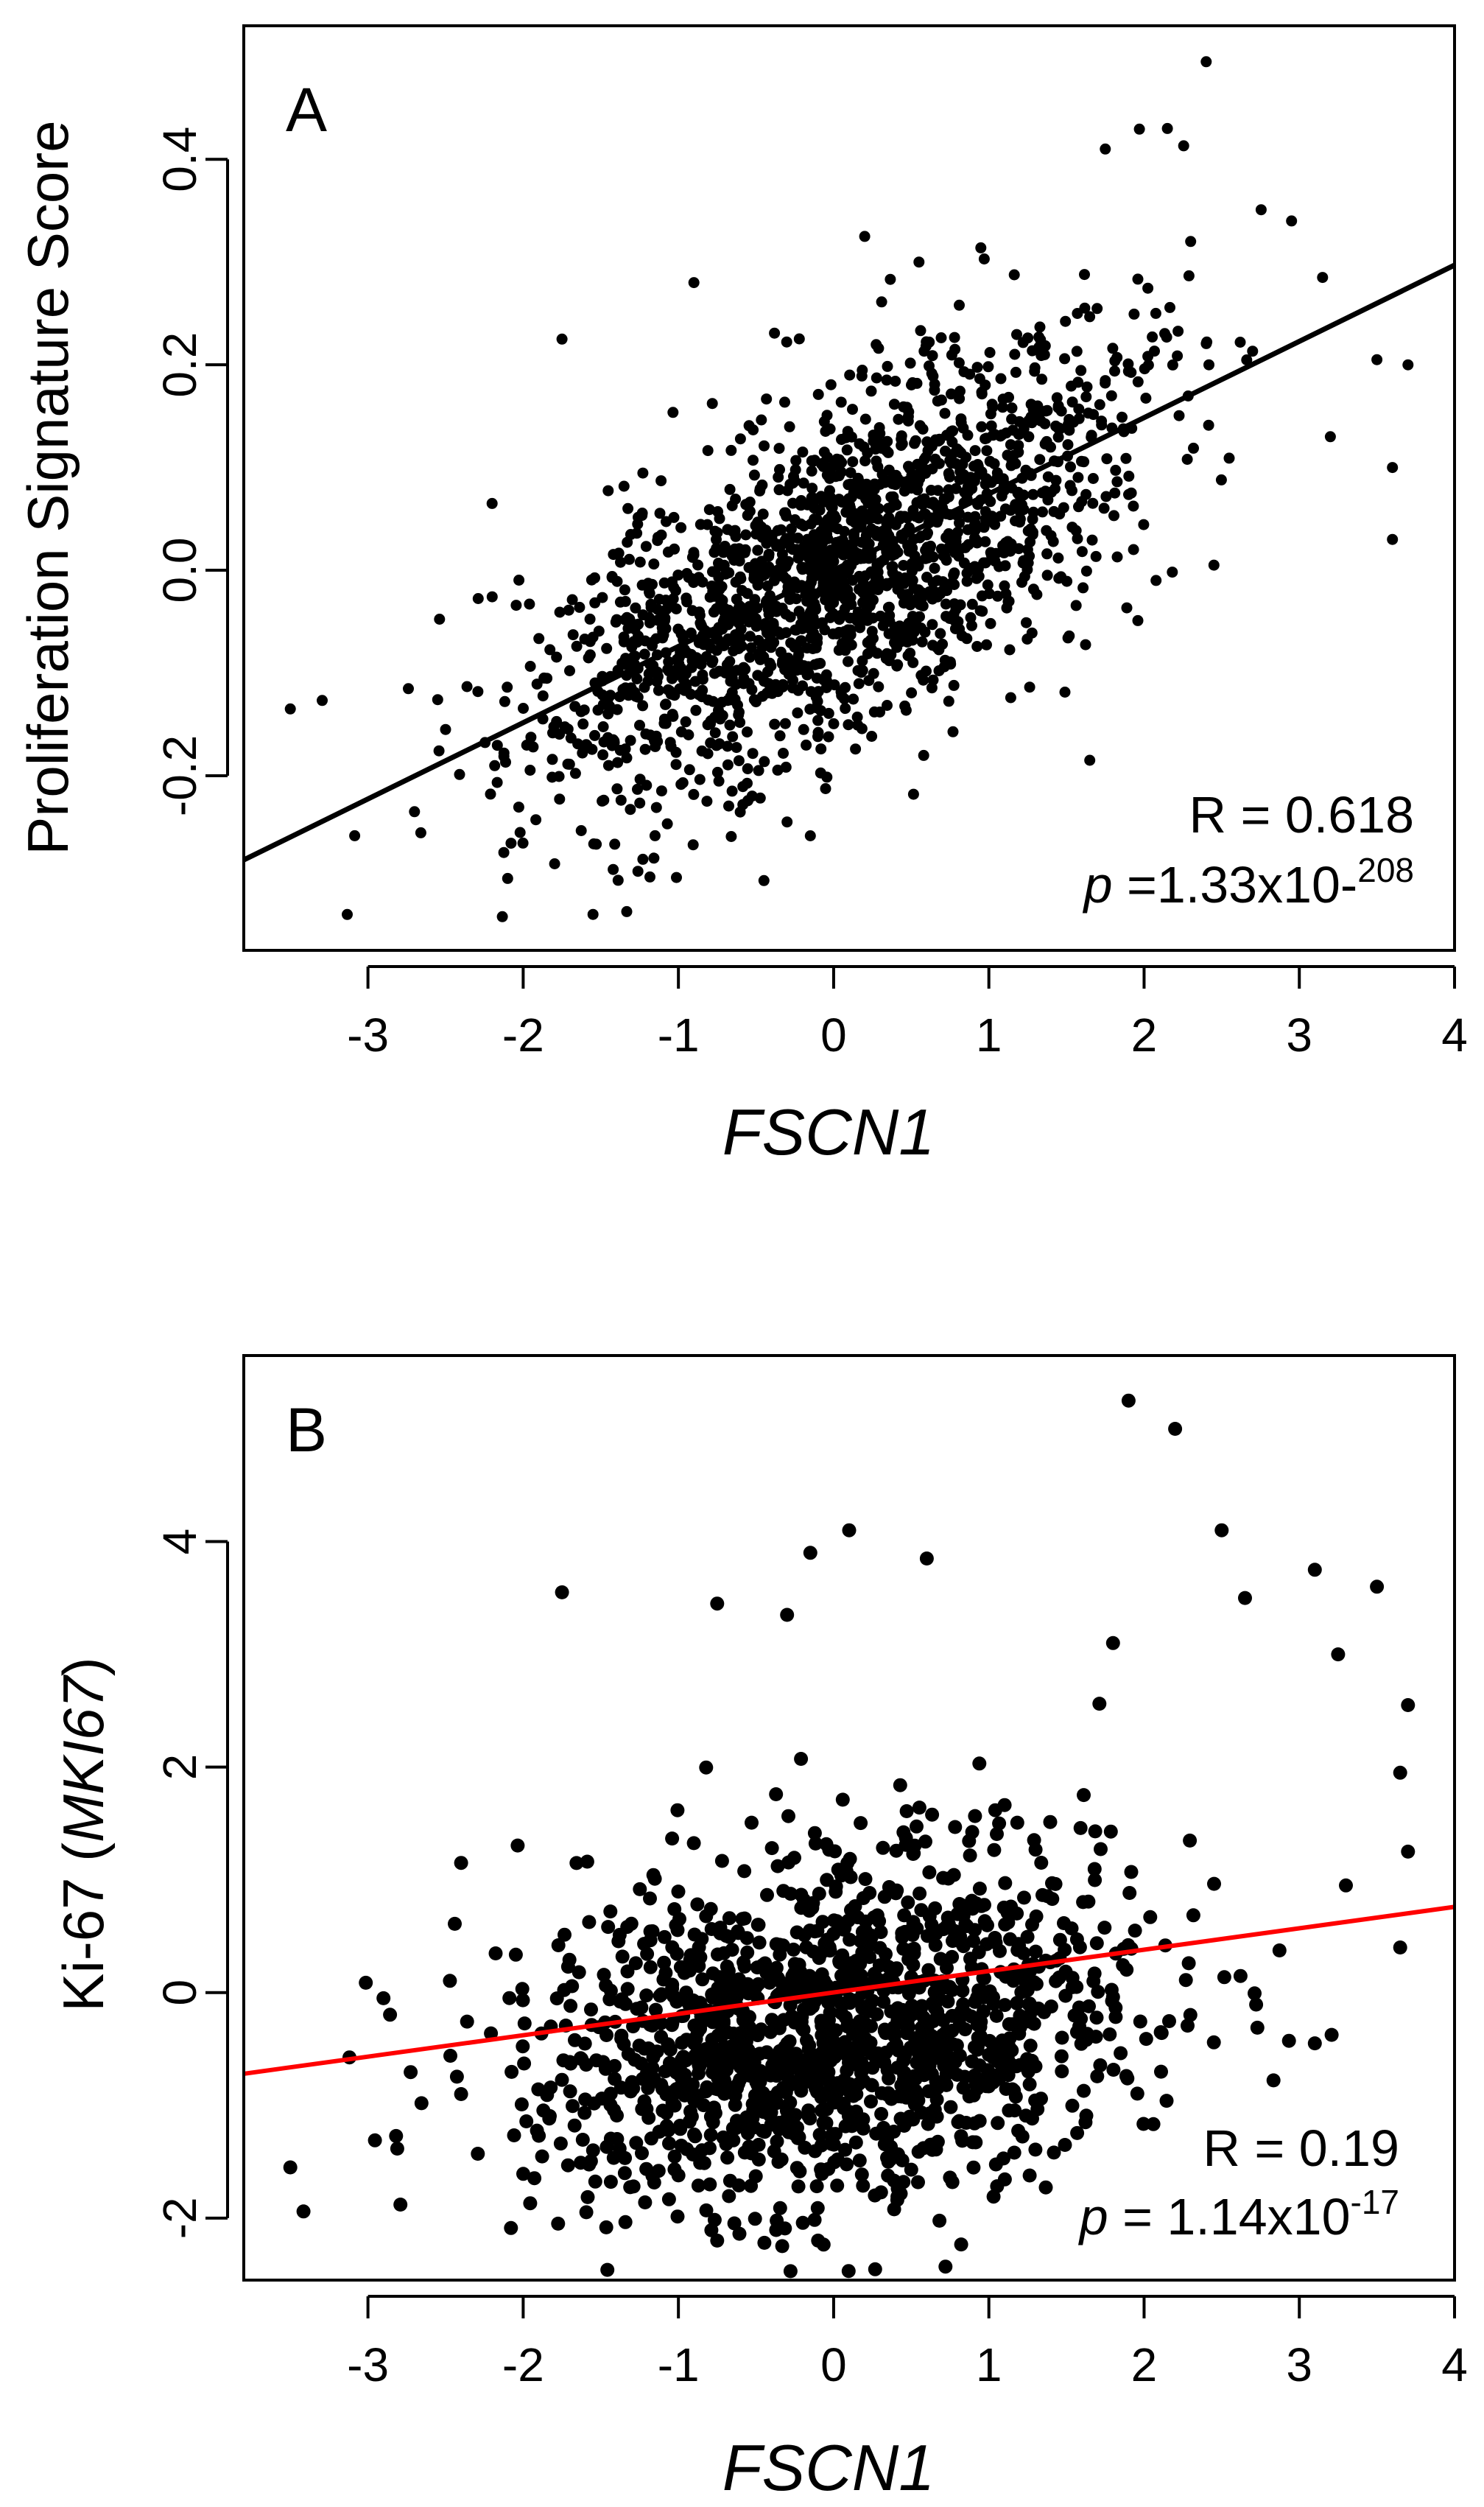 The height and width of the screenshot is (2507, 1484). What do you see at coordinates (180, 1993) in the screenshot?
I see `y-tick-label-b: 0` at bounding box center [180, 1993].